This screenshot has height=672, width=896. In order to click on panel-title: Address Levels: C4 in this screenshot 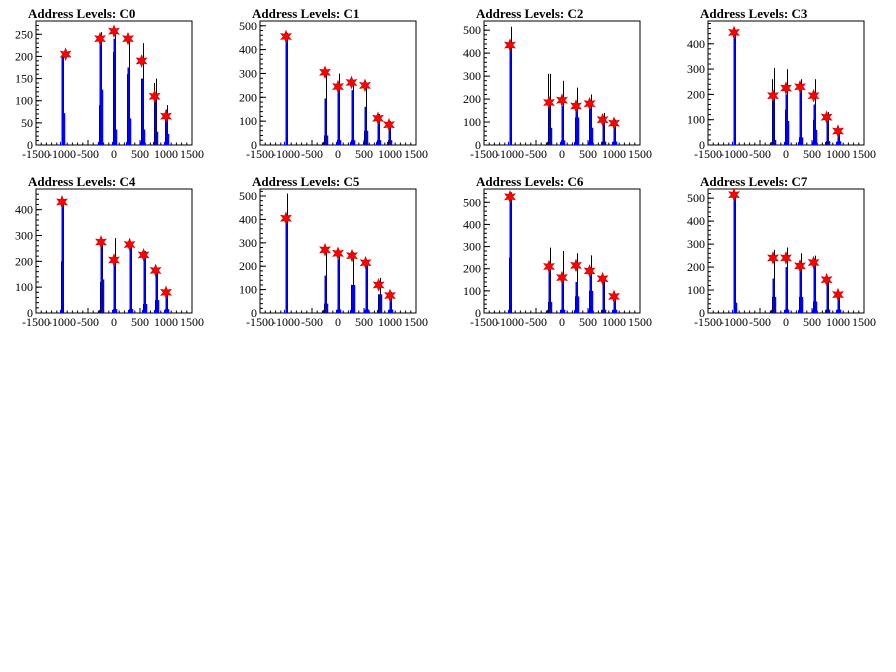, I will do `click(82, 181)`.